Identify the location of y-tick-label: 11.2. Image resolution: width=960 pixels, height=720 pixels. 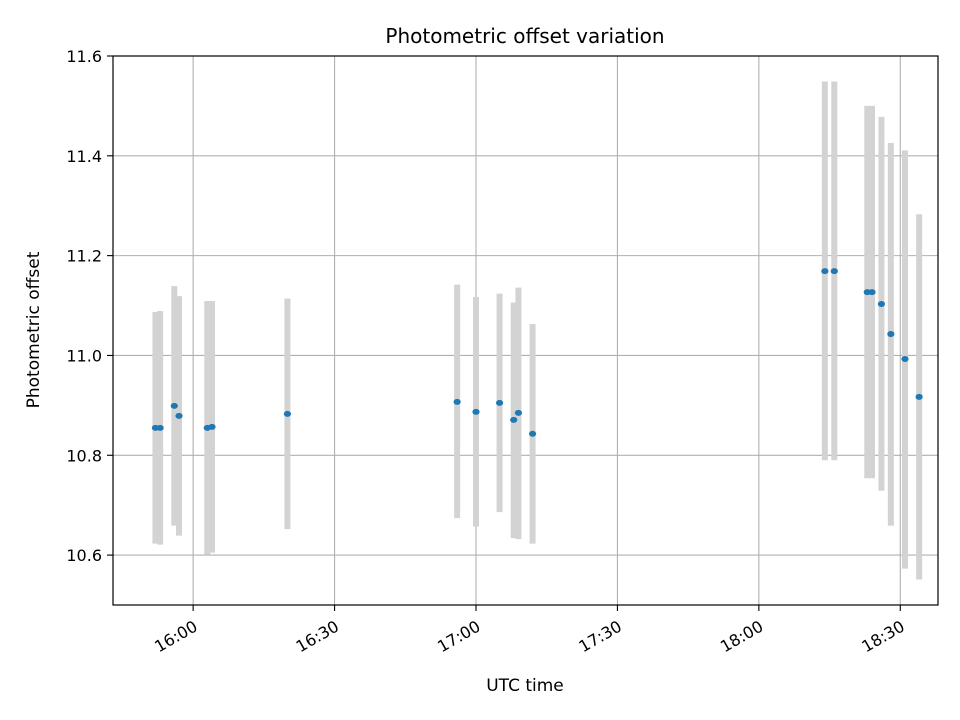
(84, 256).